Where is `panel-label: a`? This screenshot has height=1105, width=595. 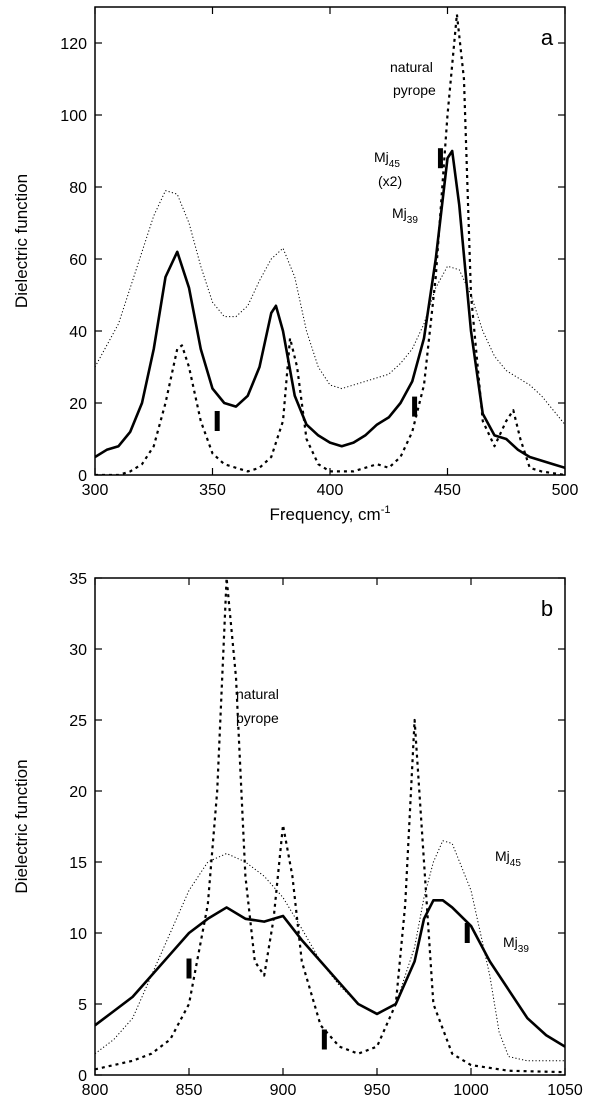
panel-label: a is located at coordinates (547, 37).